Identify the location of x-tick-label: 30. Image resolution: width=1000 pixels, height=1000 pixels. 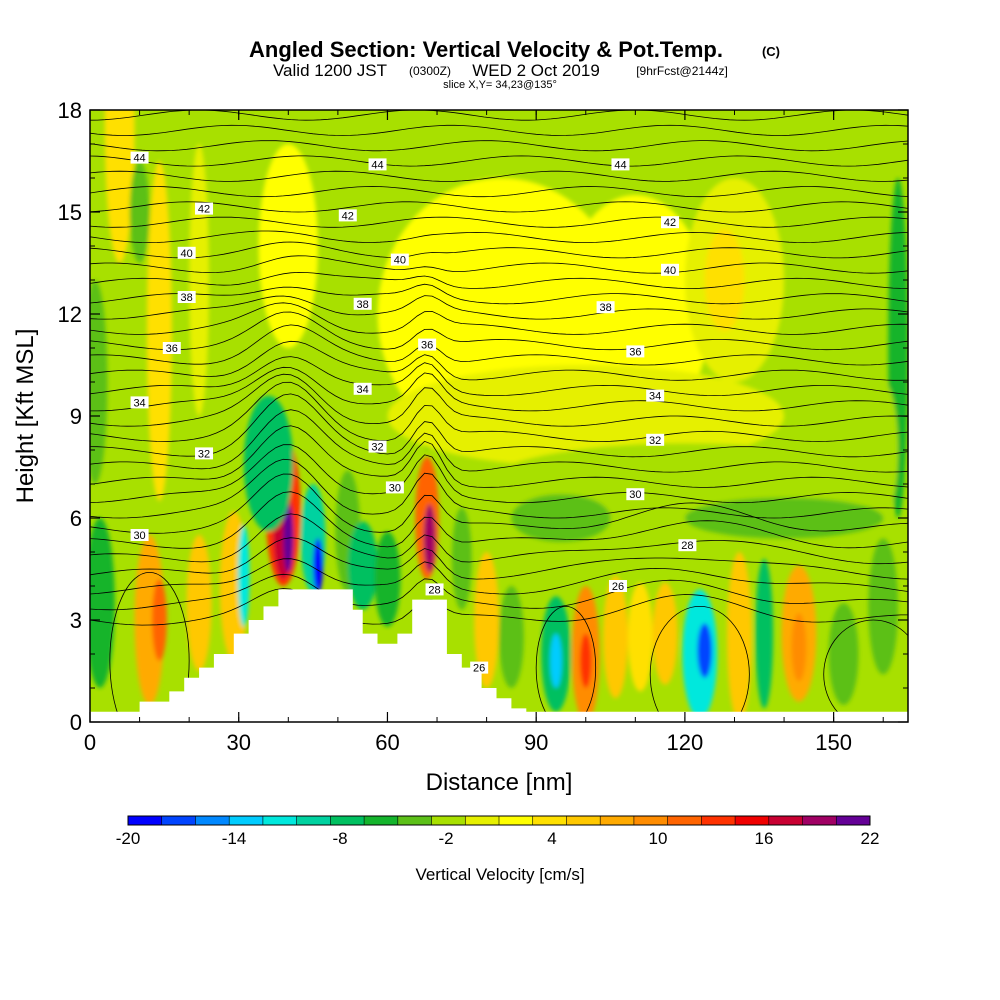
(238, 742).